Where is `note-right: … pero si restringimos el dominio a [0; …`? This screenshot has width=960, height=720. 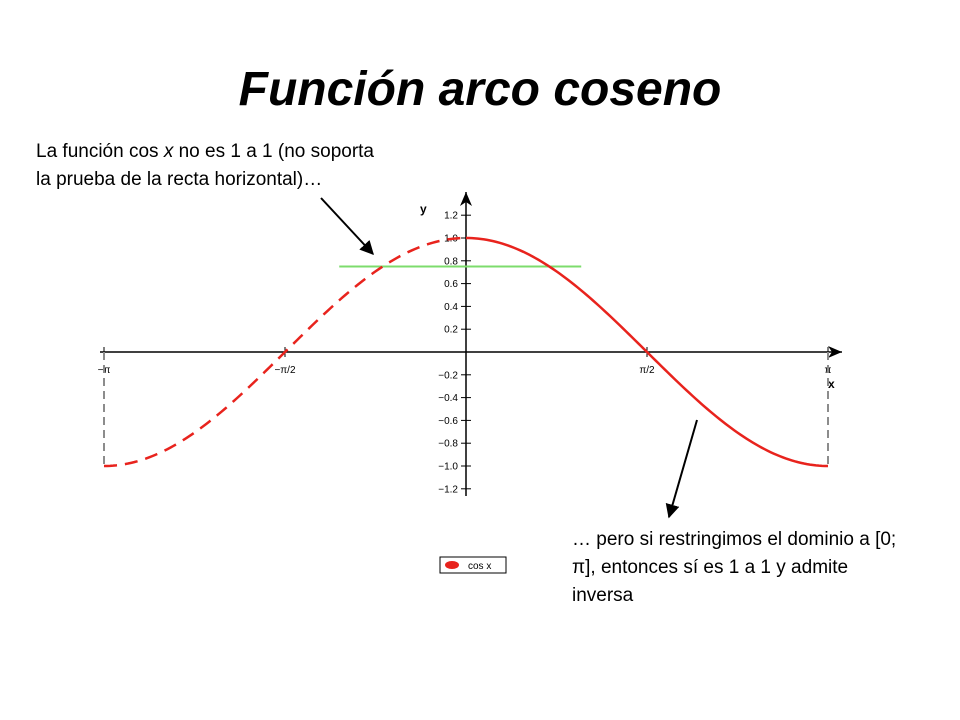
note-right: … pero si restringimos el dominio a [0; … is located at coordinates (734, 567).